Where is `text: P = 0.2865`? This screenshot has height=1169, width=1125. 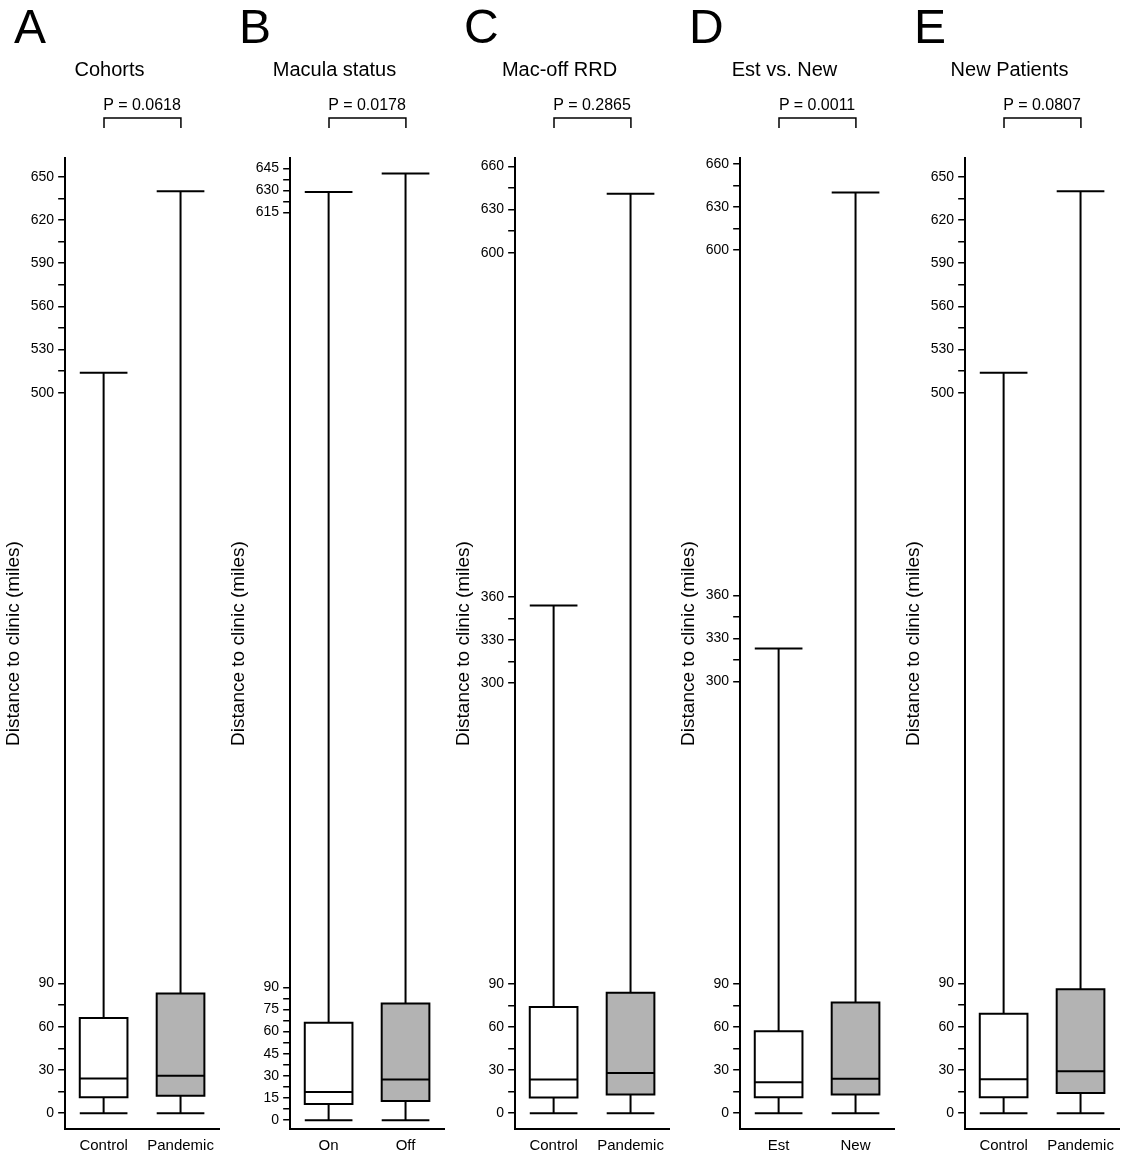
text: P = 0.2865 is located at coordinates (592, 105).